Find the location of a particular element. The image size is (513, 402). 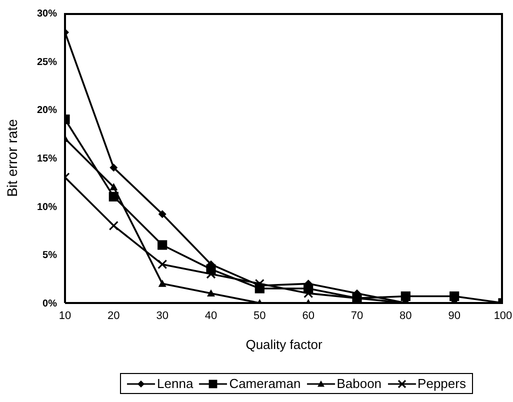

x-tick-label: 50 is located at coordinates (260, 316).